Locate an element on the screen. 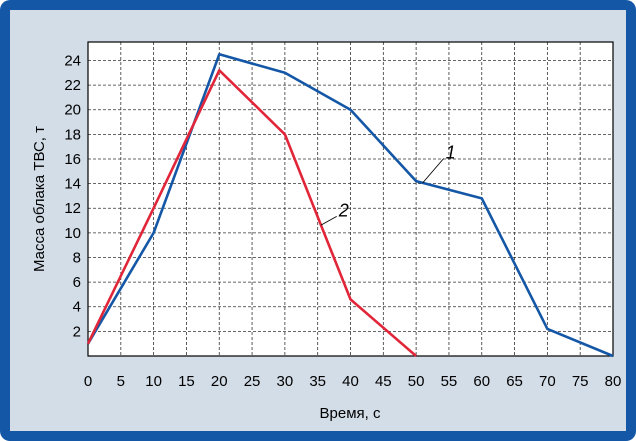 The height and width of the screenshot is (441, 636). x-tick-label: 60 is located at coordinates (481, 381).